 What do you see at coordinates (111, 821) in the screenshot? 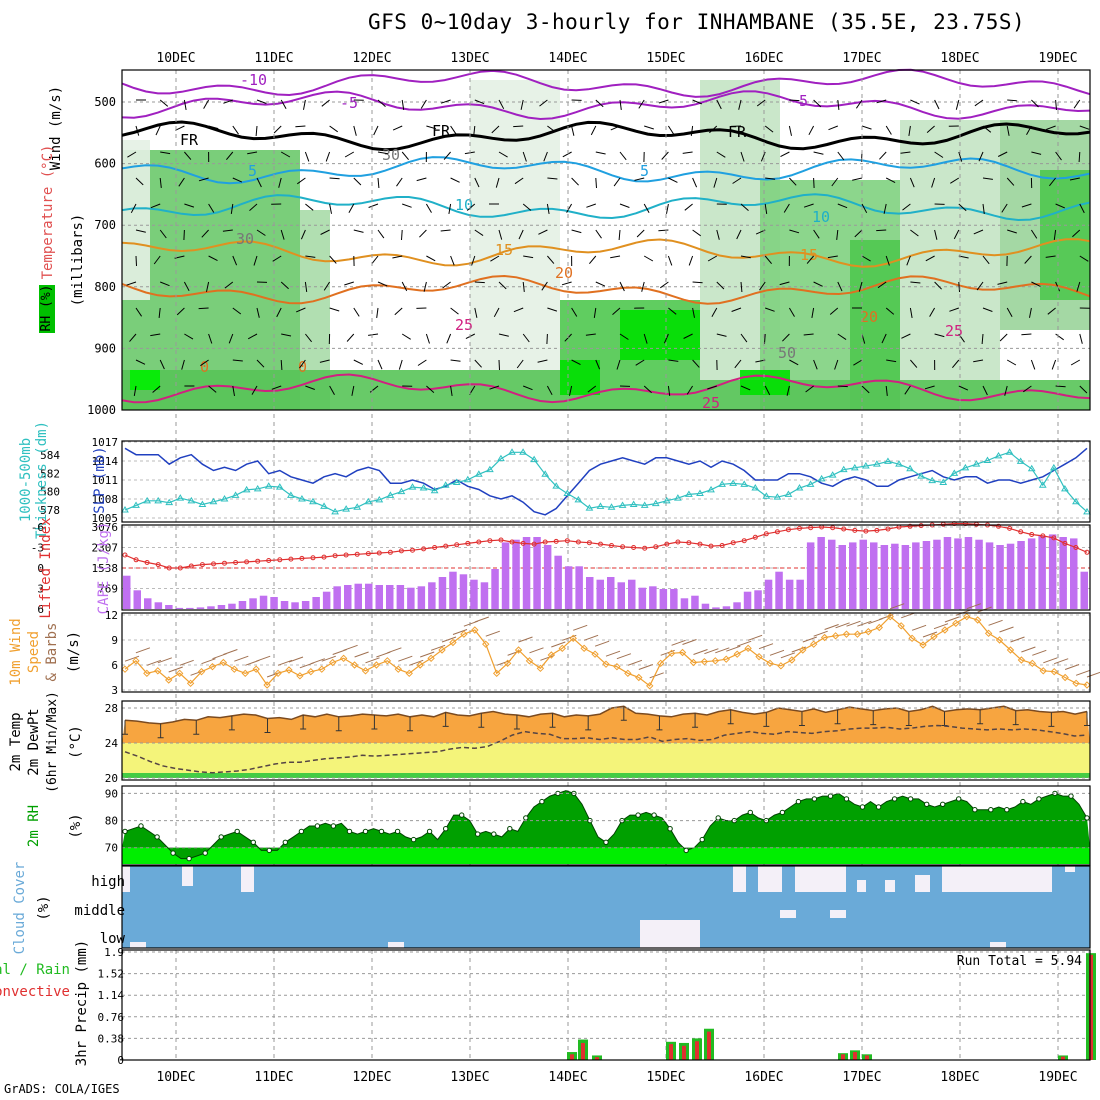
I see `rh2m-tick-80: 80` at bounding box center [111, 821].